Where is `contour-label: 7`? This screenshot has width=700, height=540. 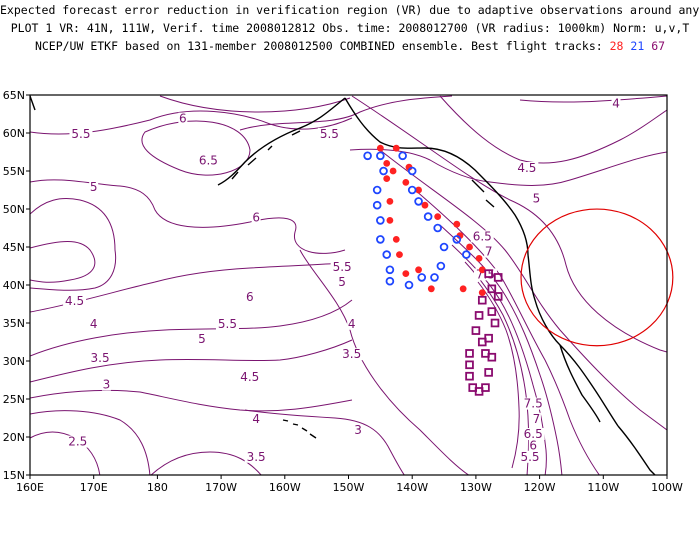
contour-label: 7 is located at coordinates (489, 252).